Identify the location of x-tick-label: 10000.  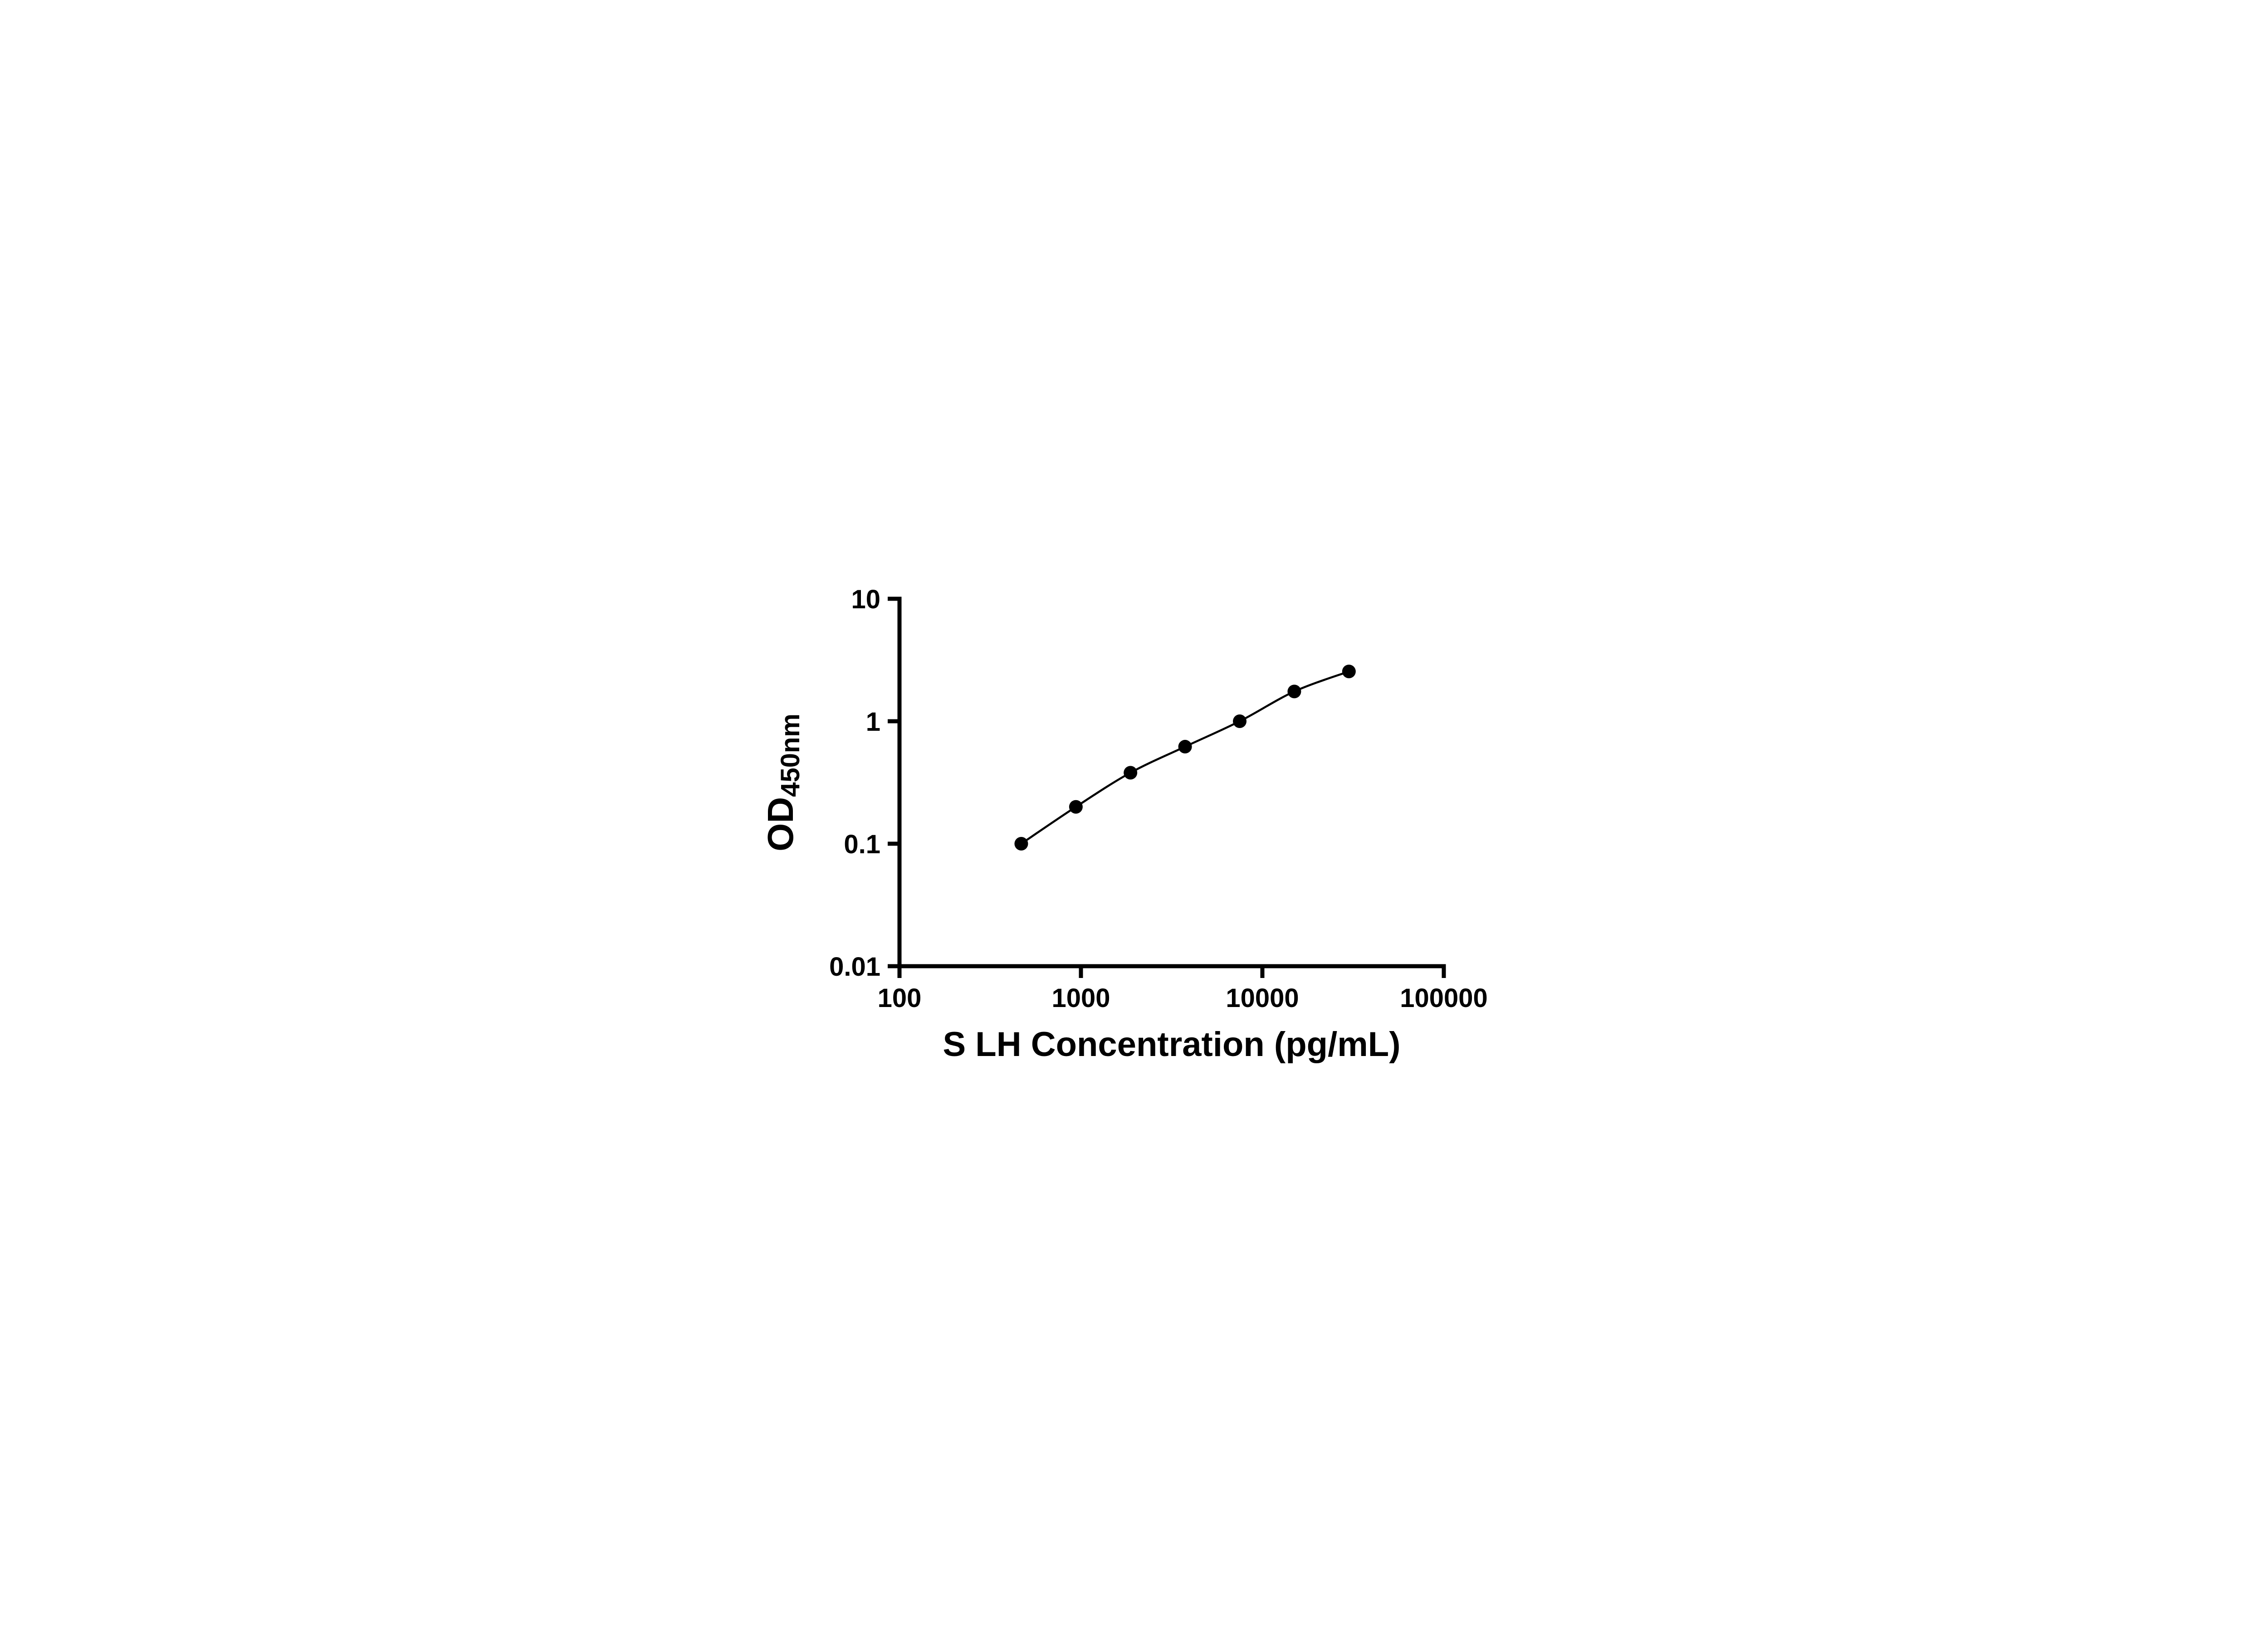
(1263, 998).